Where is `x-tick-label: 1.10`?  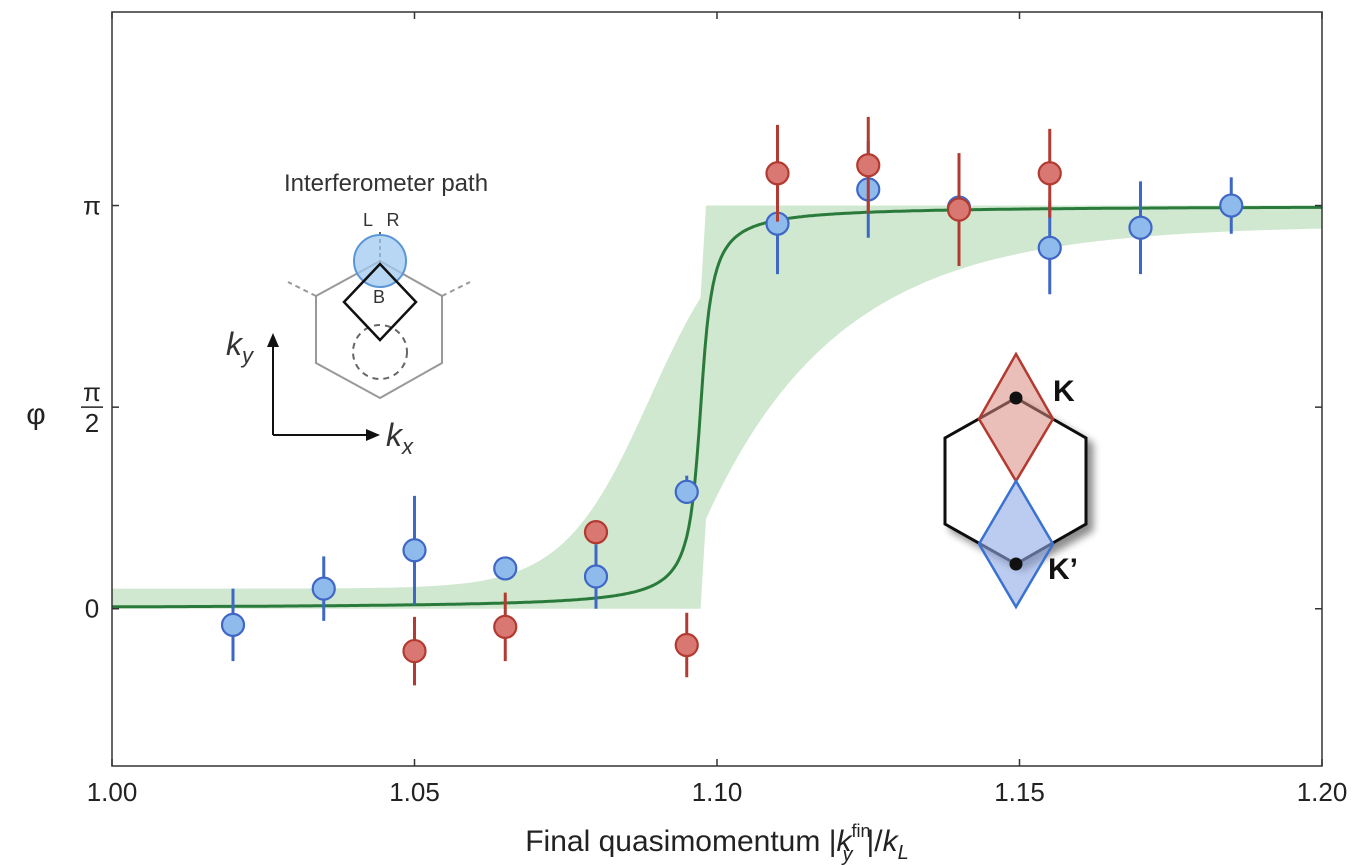
x-tick-label: 1.10 is located at coordinates (717, 792).